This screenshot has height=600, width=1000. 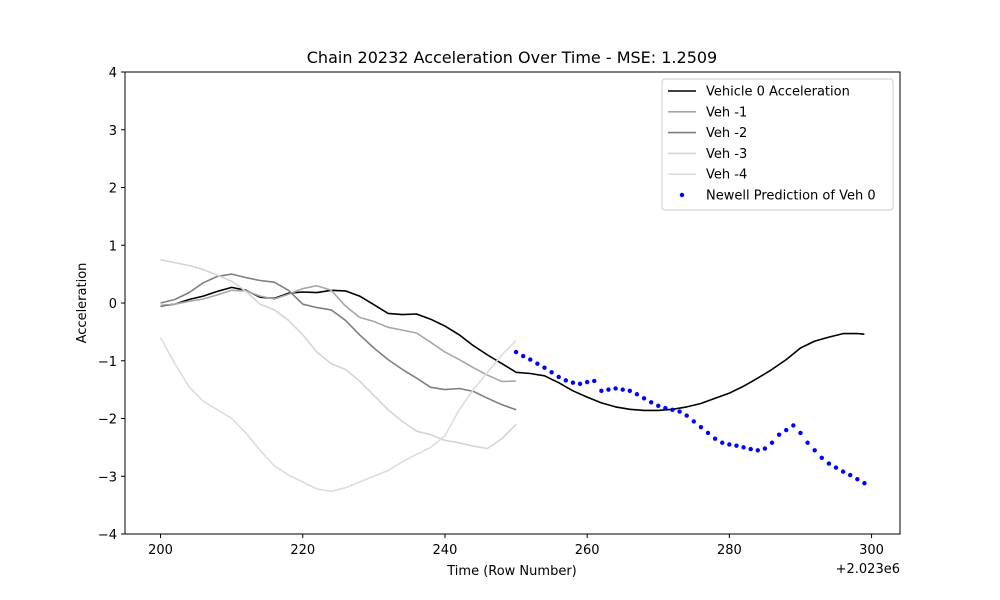 What do you see at coordinates (113, 189) in the screenshot?
I see `y-tick-label: 2` at bounding box center [113, 189].